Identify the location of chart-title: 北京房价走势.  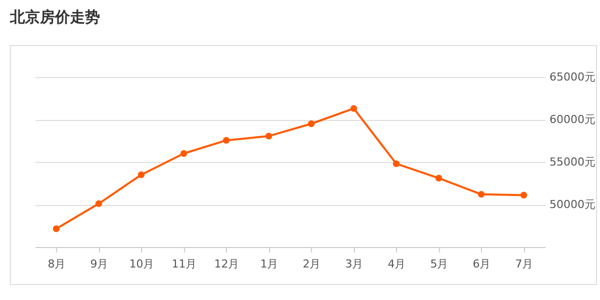
(55, 17).